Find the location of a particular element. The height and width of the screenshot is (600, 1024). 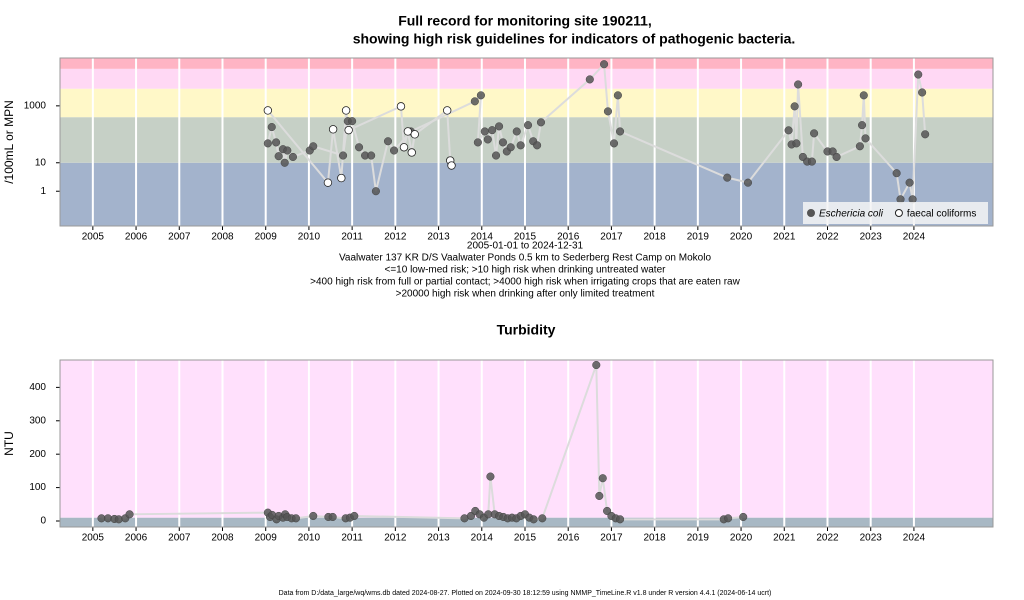

x-tick-label: 2013 is located at coordinates (438, 237).